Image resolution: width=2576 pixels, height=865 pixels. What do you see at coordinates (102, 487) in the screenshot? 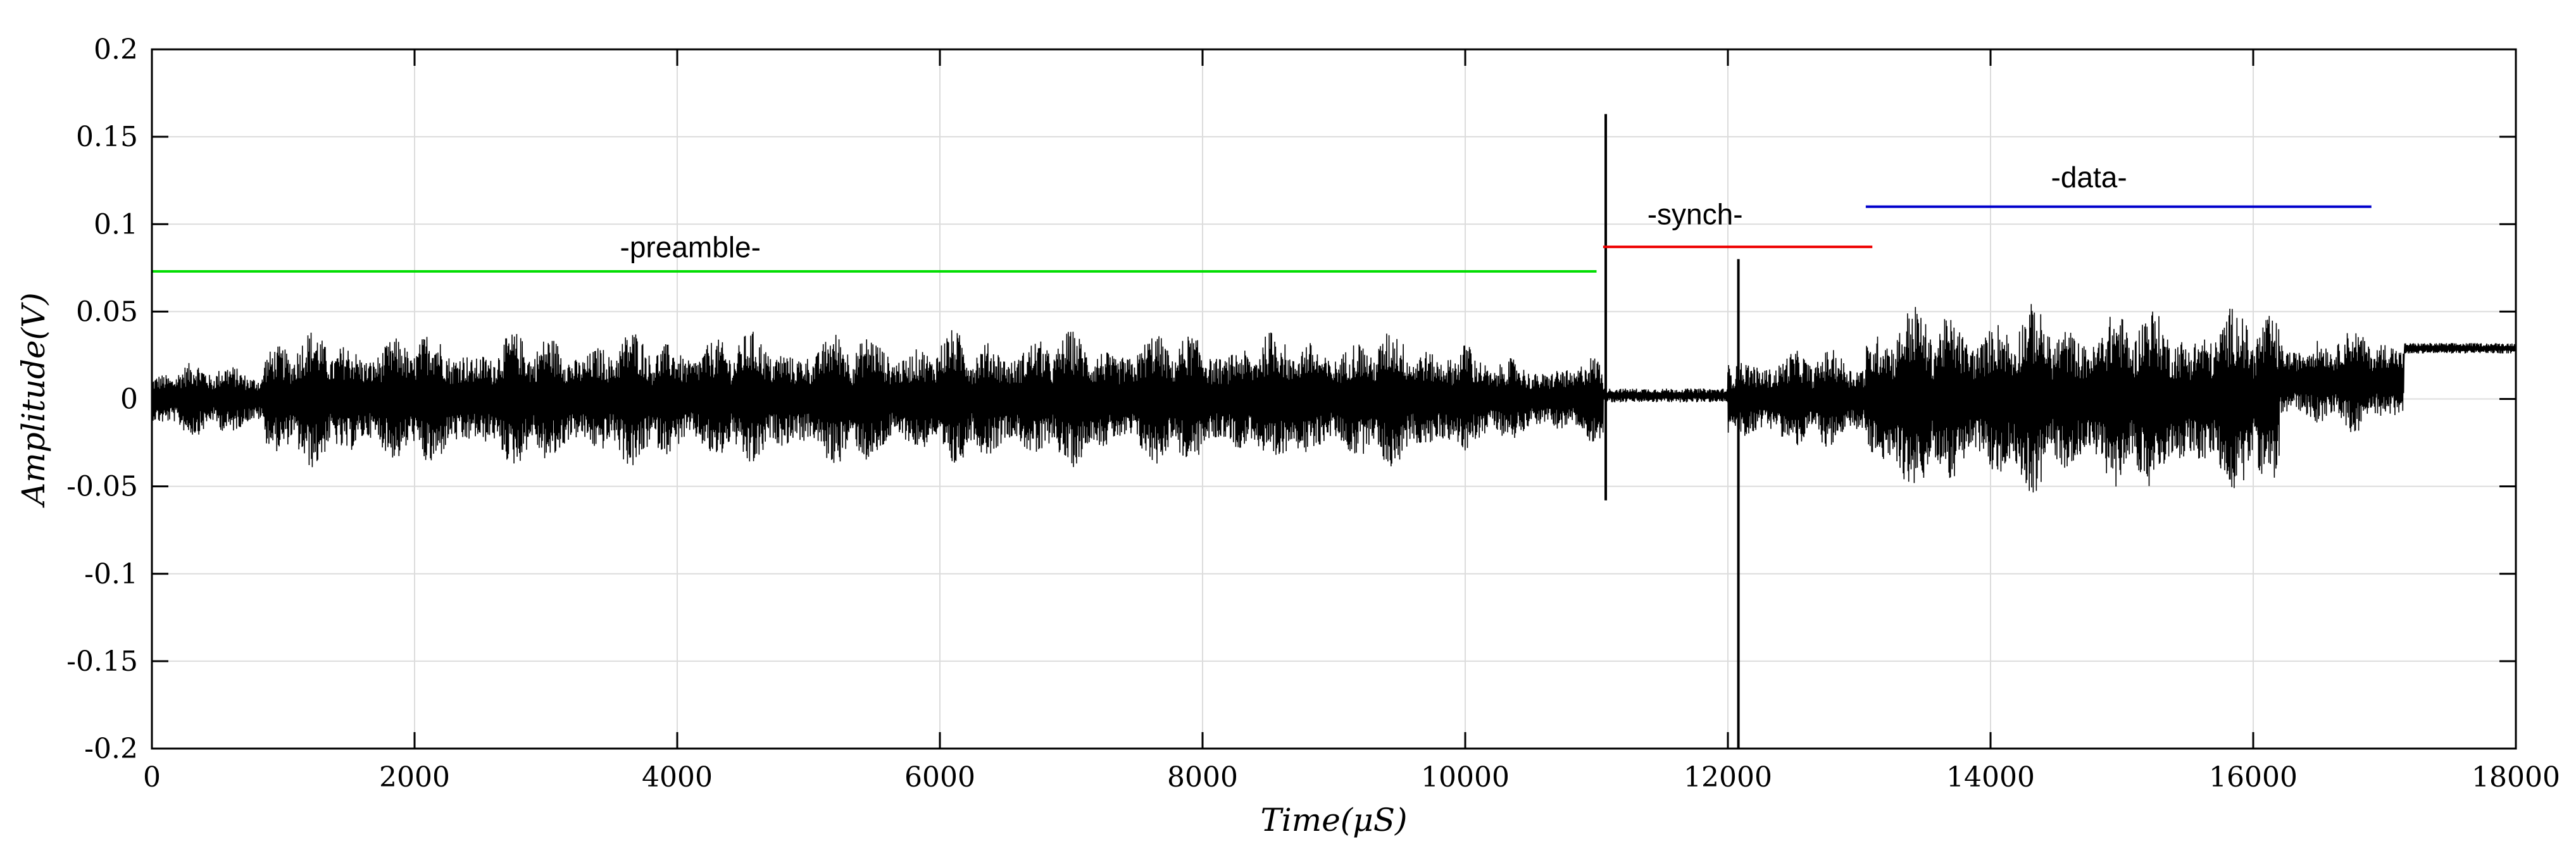
I see `y-tick-label: -0.05` at bounding box center [102, 487].